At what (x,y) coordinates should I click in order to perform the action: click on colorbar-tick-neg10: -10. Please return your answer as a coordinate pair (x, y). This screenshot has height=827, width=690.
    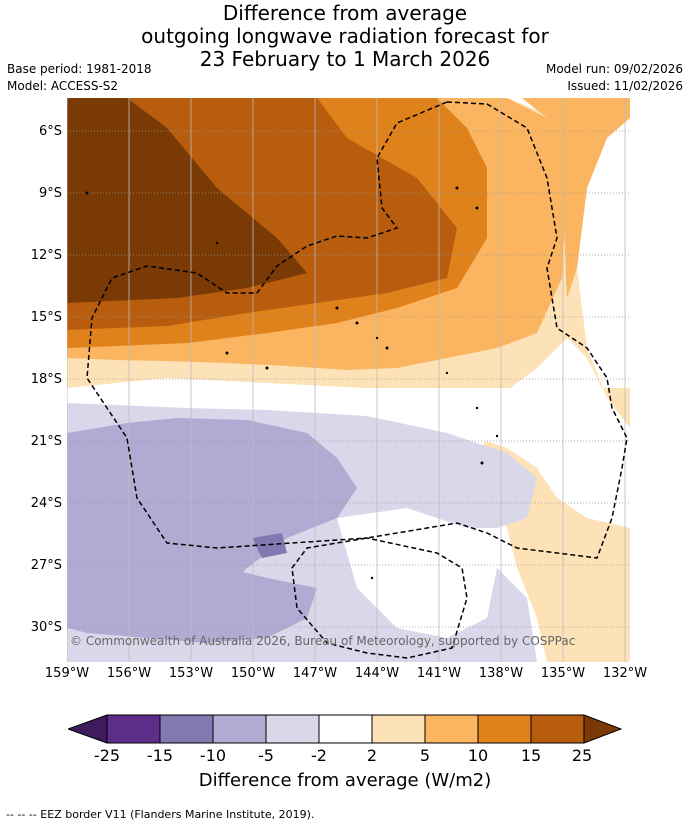
    Looking at the image, I should click on (213, 755).